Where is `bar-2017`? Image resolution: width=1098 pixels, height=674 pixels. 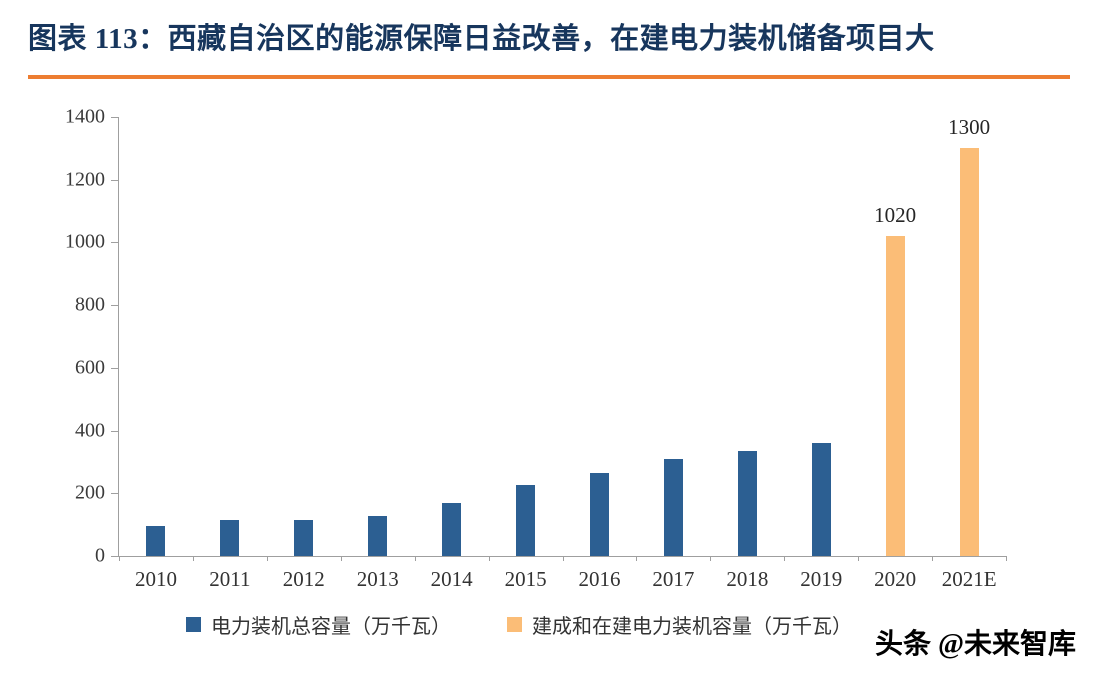
bar-2017 is located at coordinates (673, 507).